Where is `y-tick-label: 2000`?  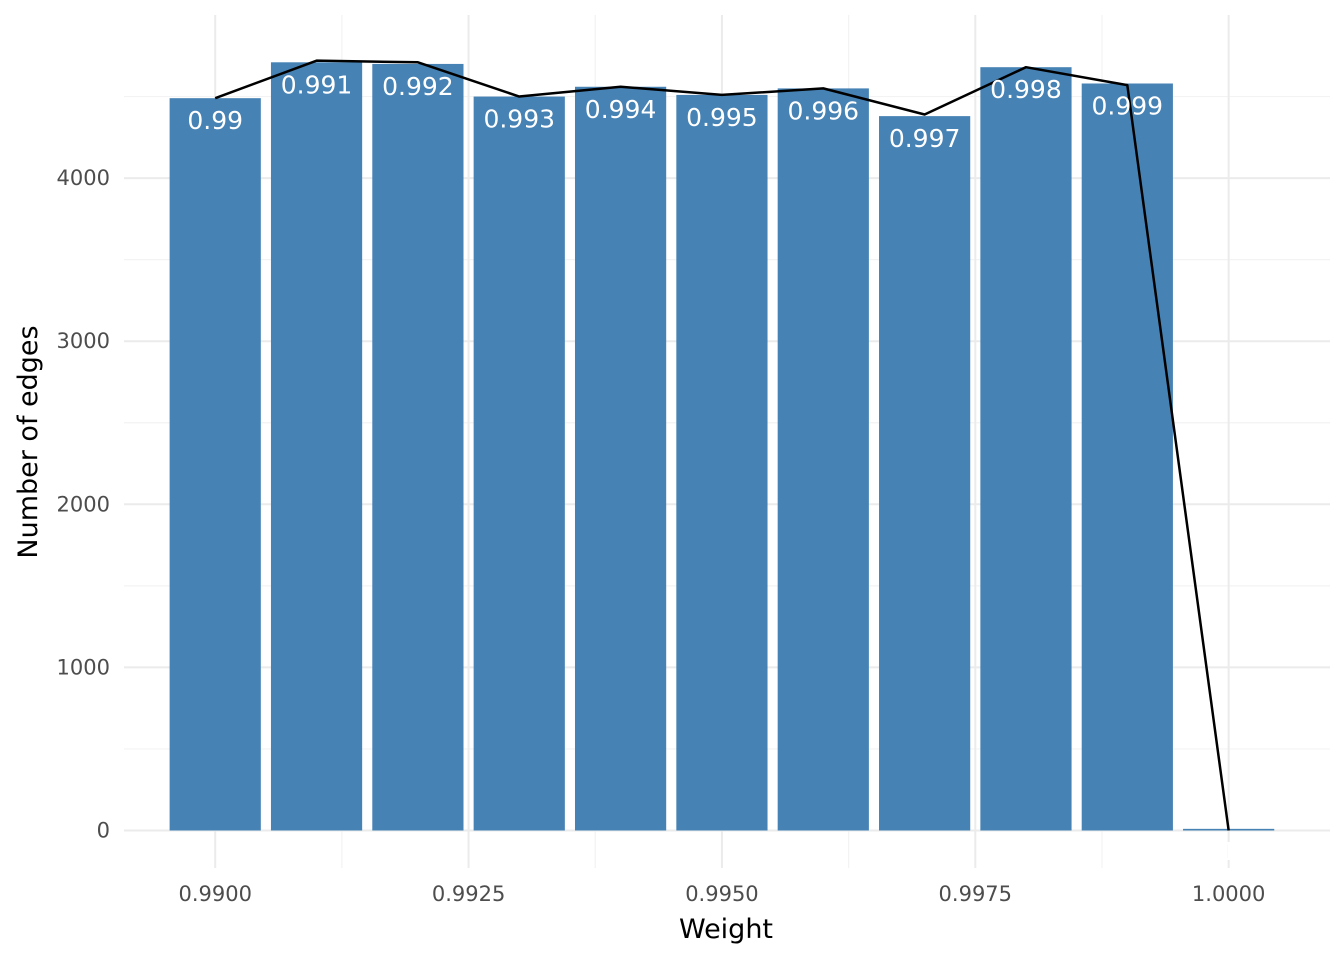
y-tick-label: 2000 is located at coordinates (83, 504).